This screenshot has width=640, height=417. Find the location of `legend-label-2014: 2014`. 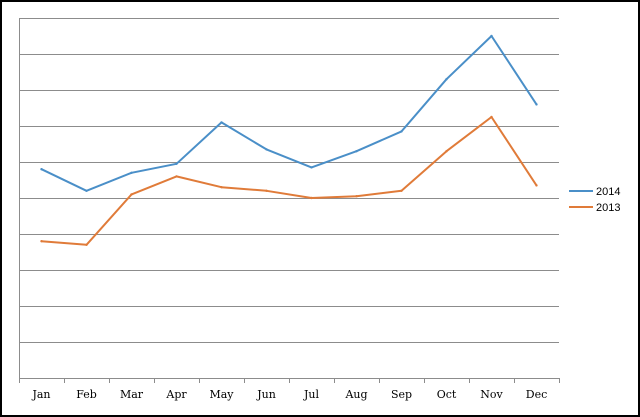

legend-label-2014: 2014 is located at coordinates (608, 192).